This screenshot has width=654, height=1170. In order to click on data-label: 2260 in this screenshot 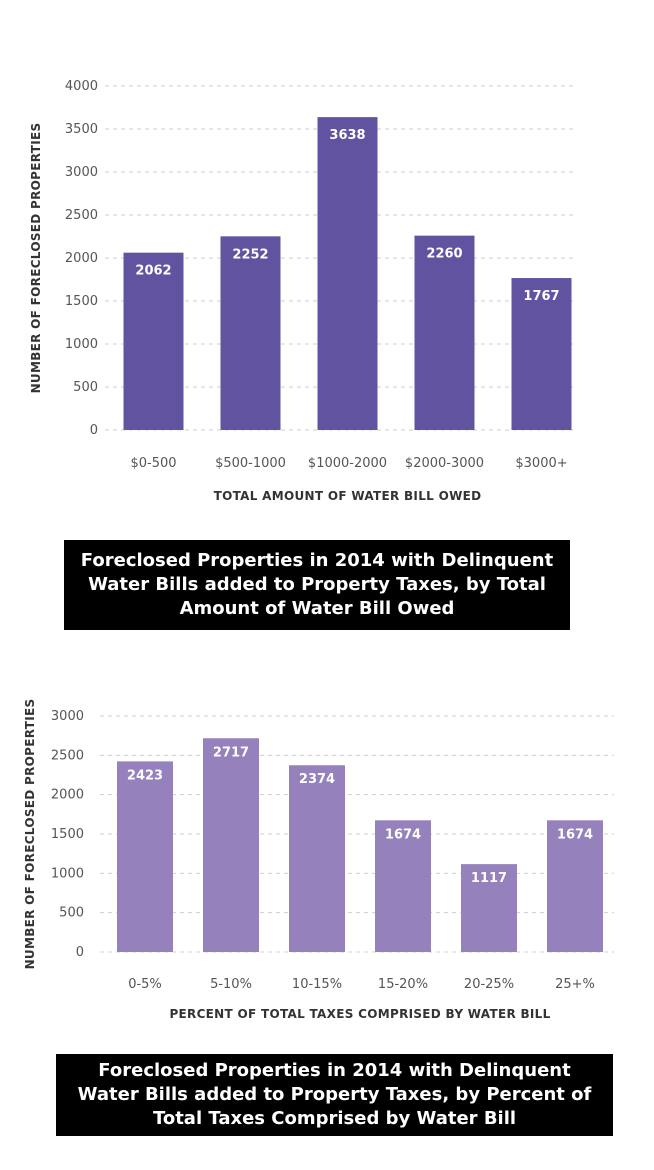, I will do `click(444, 254)`.